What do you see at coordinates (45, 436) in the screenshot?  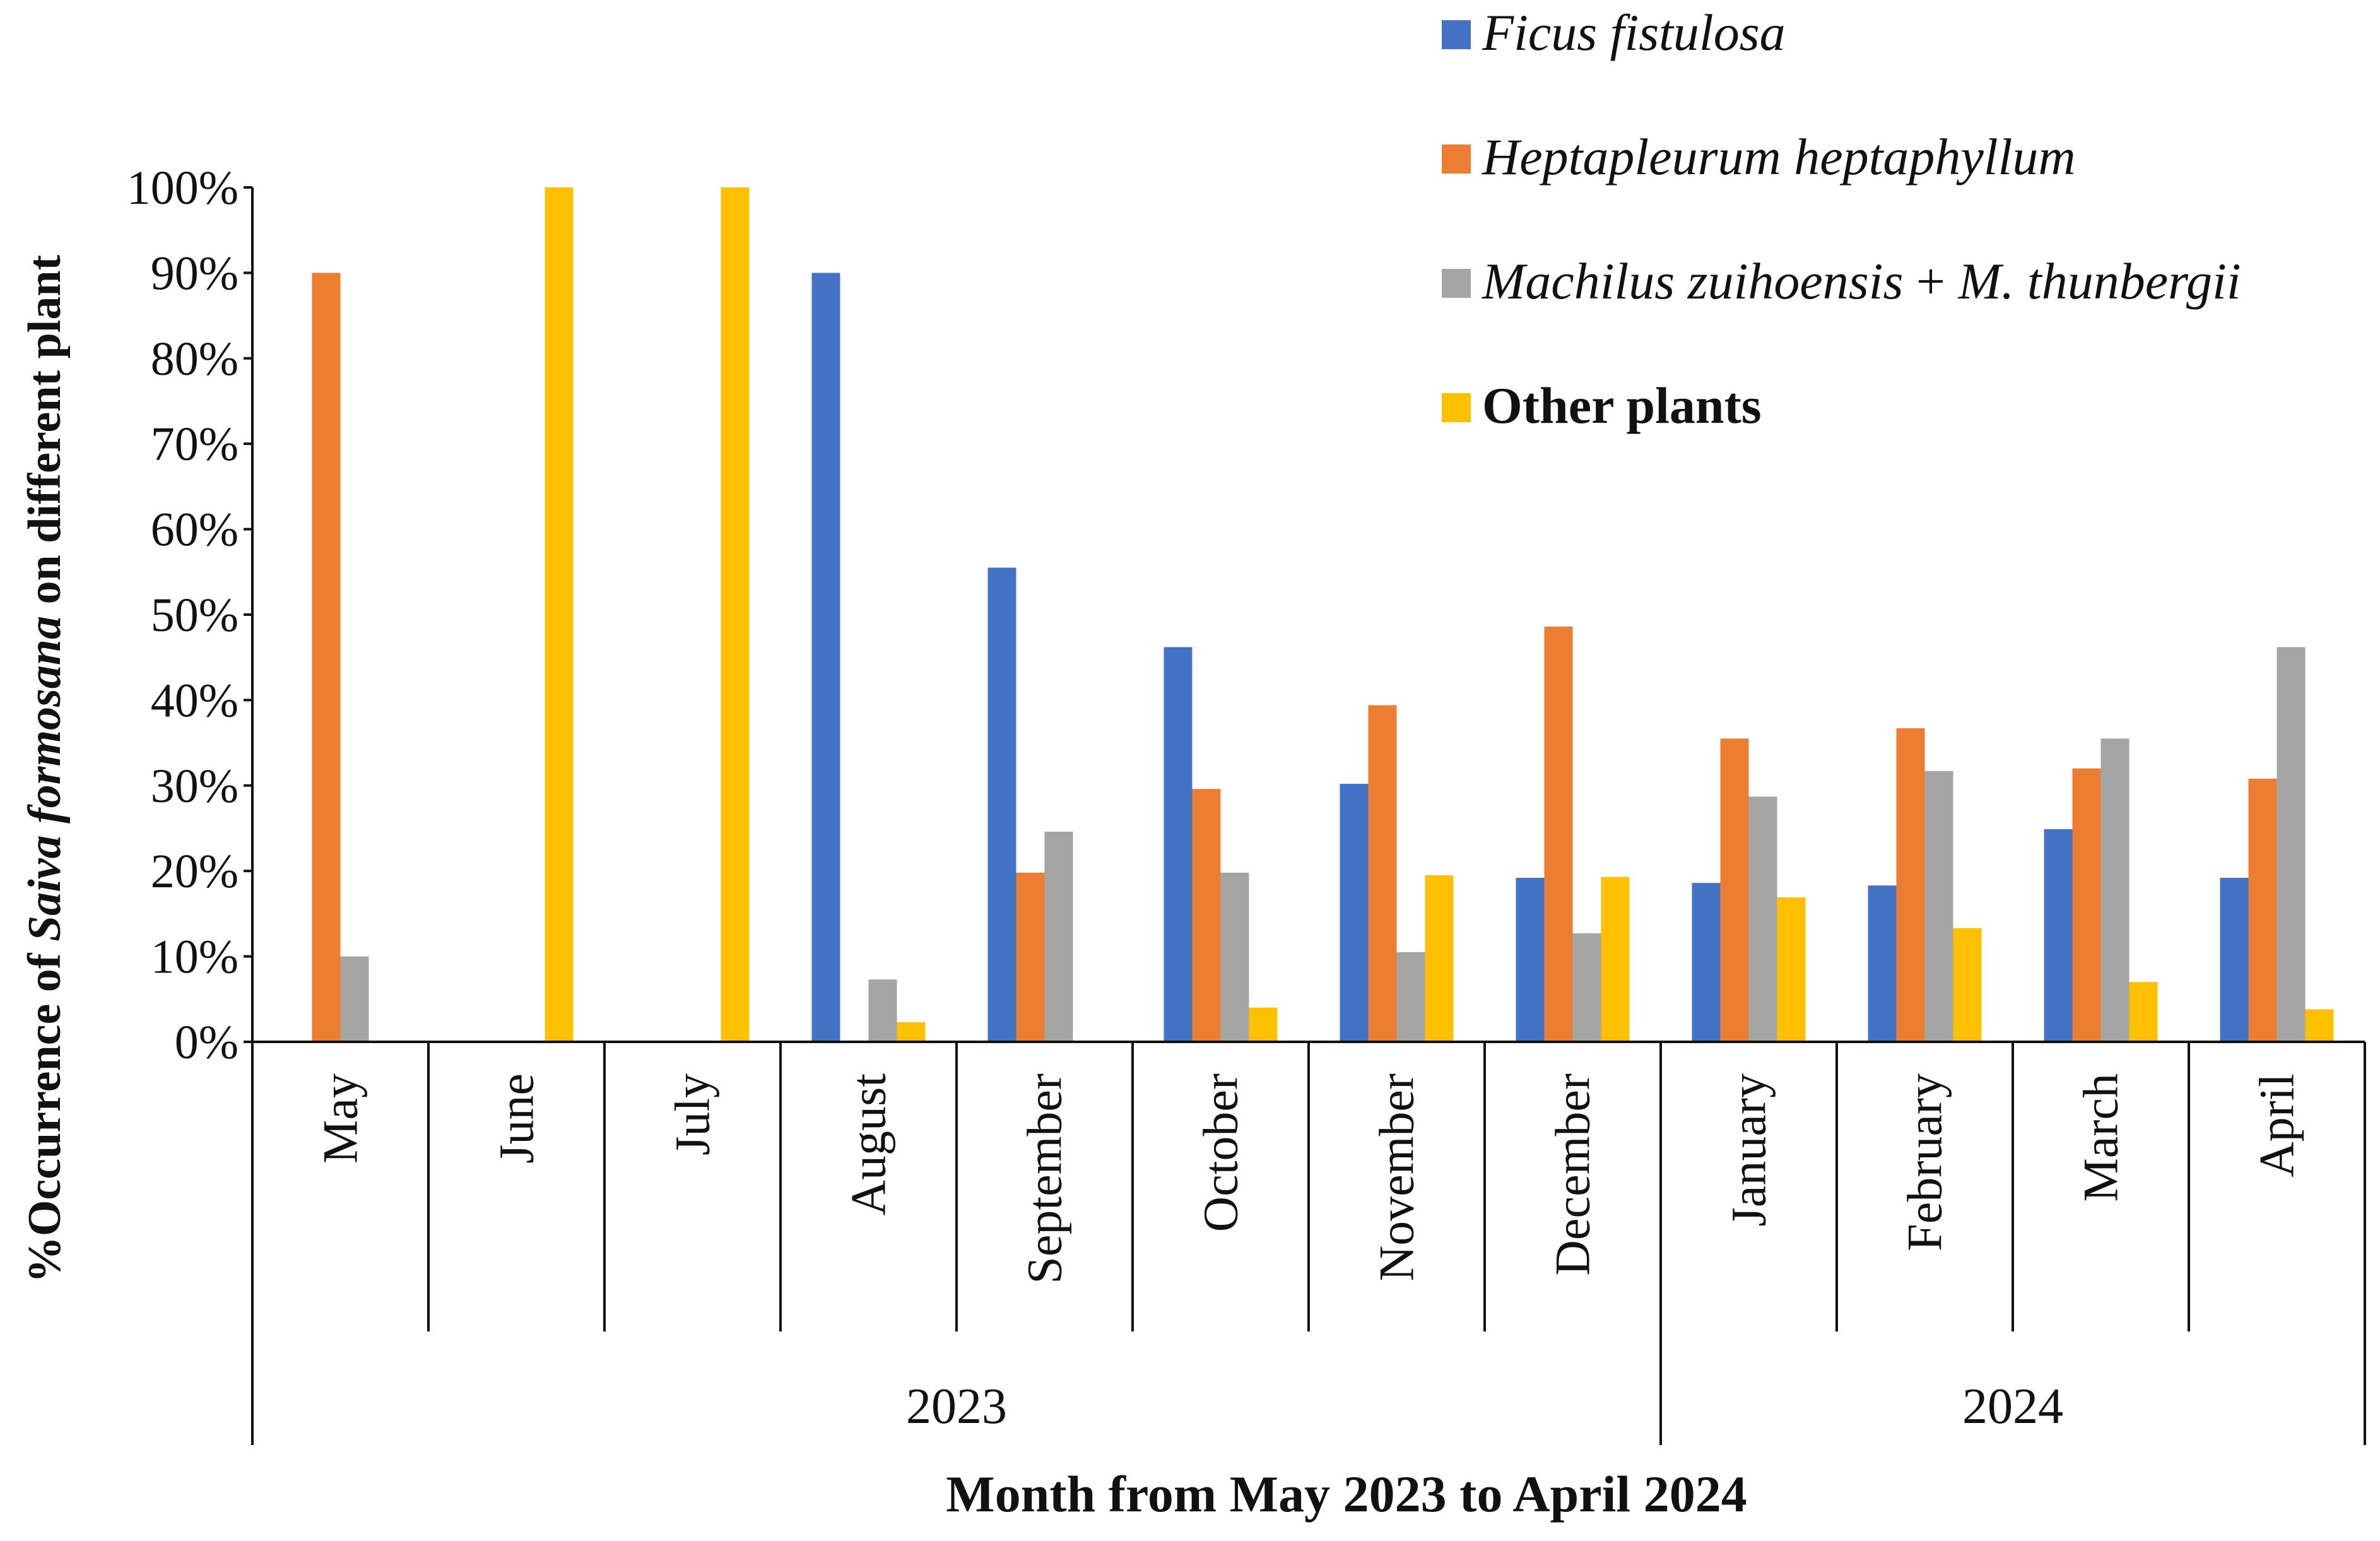 I see `y-axis-title-part: on different plant` at bounding box center [45, 436].